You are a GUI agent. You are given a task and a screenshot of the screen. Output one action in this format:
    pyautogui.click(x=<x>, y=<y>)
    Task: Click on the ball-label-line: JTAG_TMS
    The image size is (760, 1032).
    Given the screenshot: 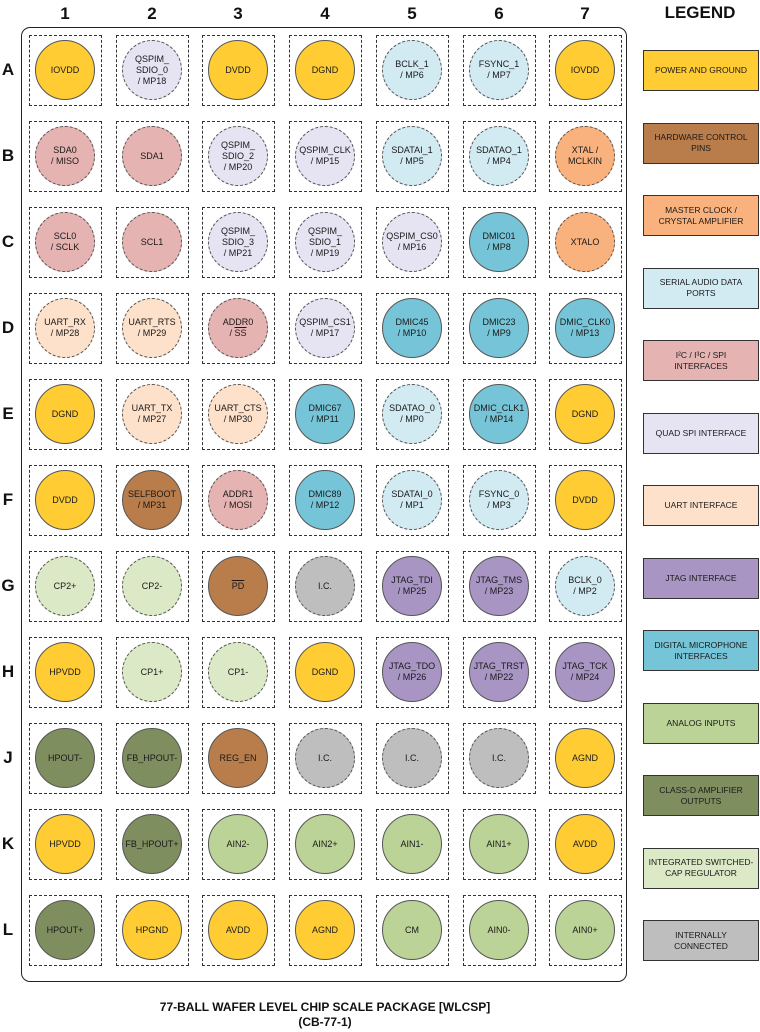 What is the action you would take?
    pyautogui.click(x=499, y=580)
    